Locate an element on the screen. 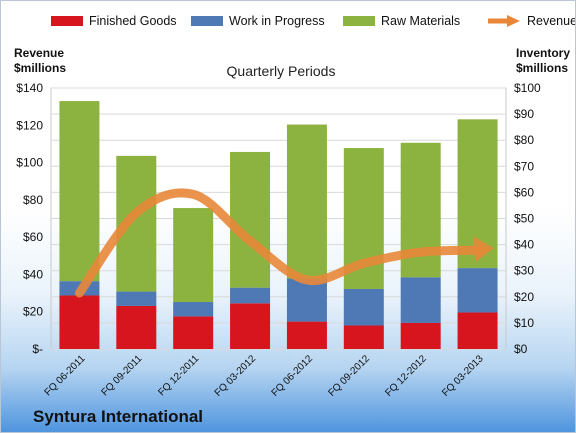  left-axis-title-line2: $millions is located at coordinates (40, 68).